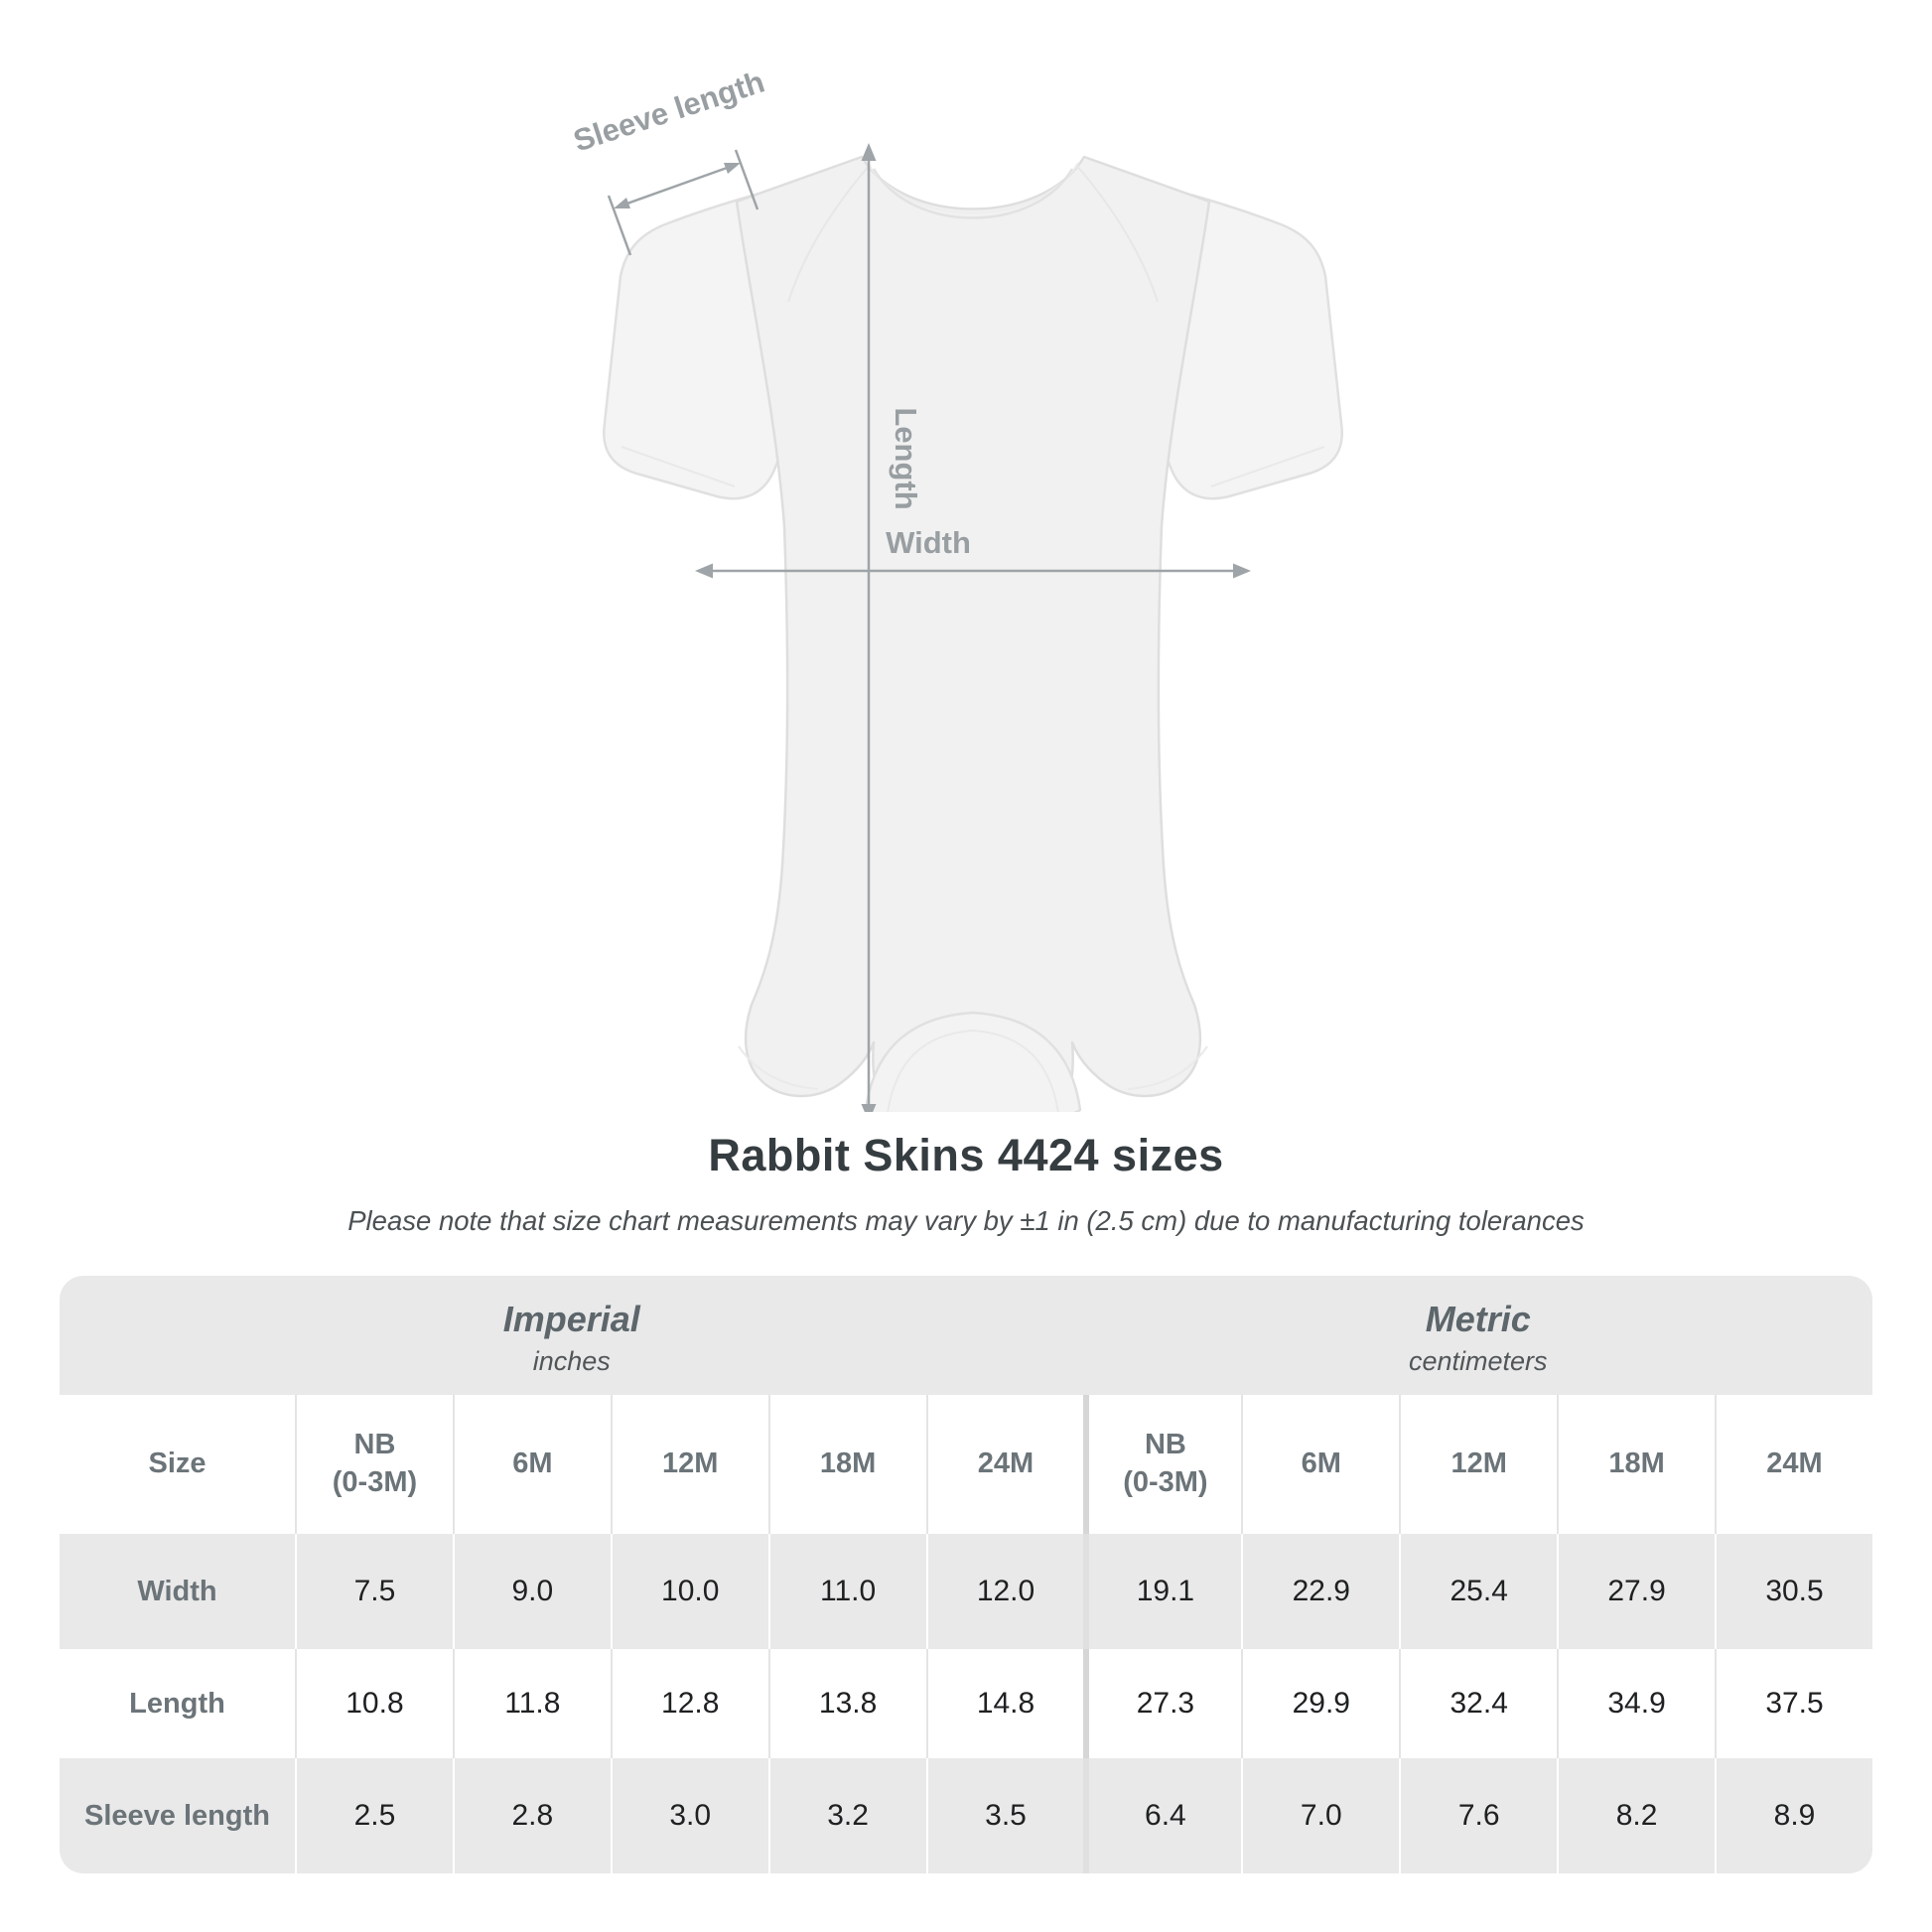 This screenshot has width=1932, height=1932. Describe the element at coordinates (374, 1703) in the screenshot. I see `size-value-cell: 10.8` at that location.